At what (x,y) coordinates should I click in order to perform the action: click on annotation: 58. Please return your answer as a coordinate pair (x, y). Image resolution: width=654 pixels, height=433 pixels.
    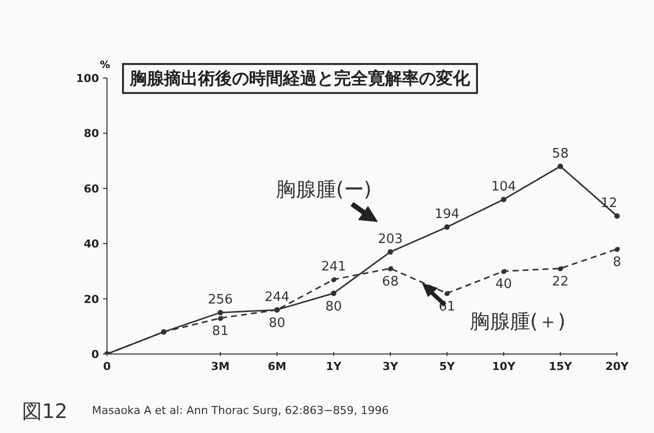
    Looking at the image, I should click on (560, 154).